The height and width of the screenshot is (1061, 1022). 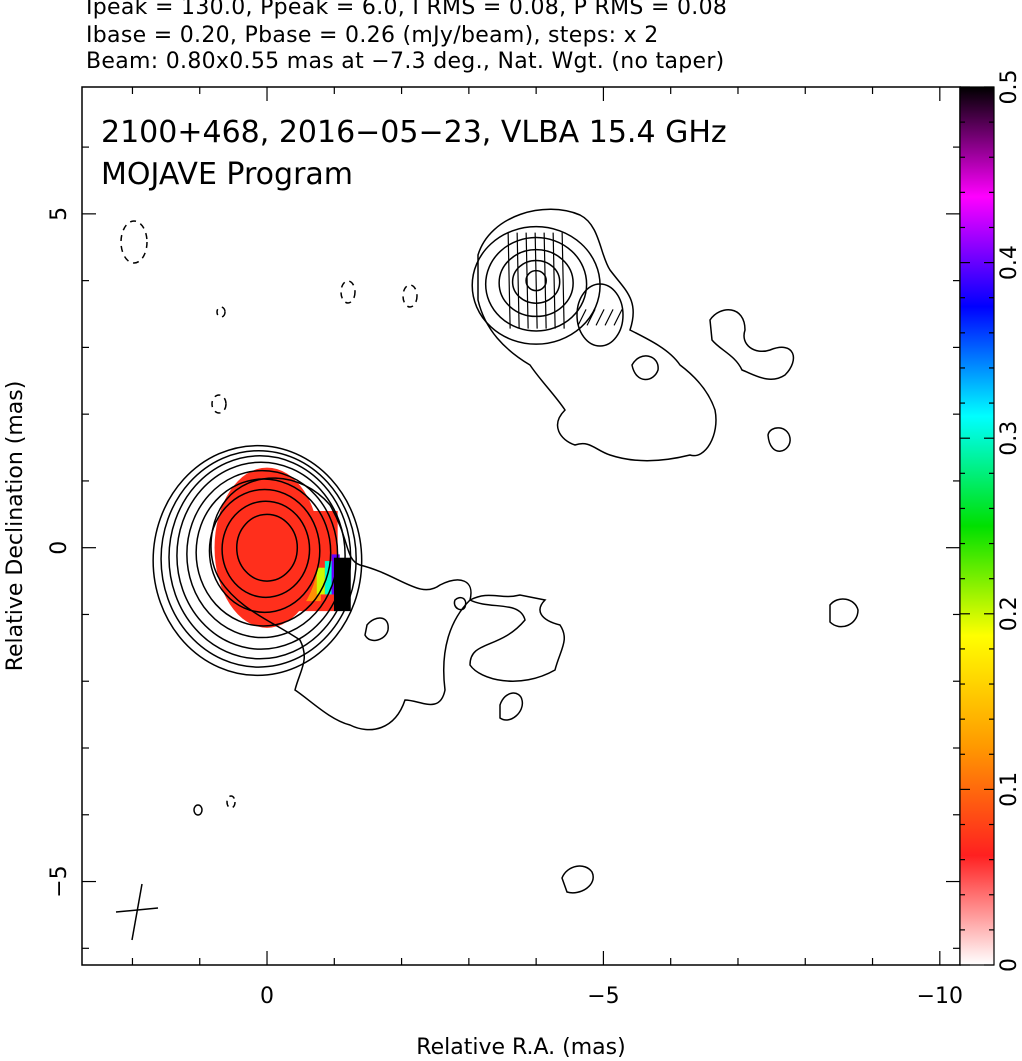 I want to click on colorbar, so click(x=977, y=526).